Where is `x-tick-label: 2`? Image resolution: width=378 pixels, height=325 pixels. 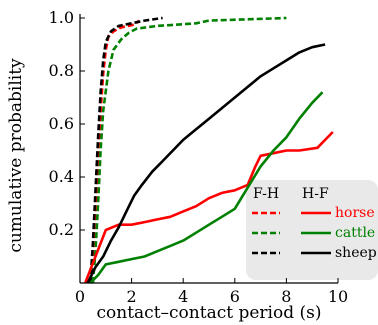
x-tick-label: 2 is located at coordinates (132, 296).